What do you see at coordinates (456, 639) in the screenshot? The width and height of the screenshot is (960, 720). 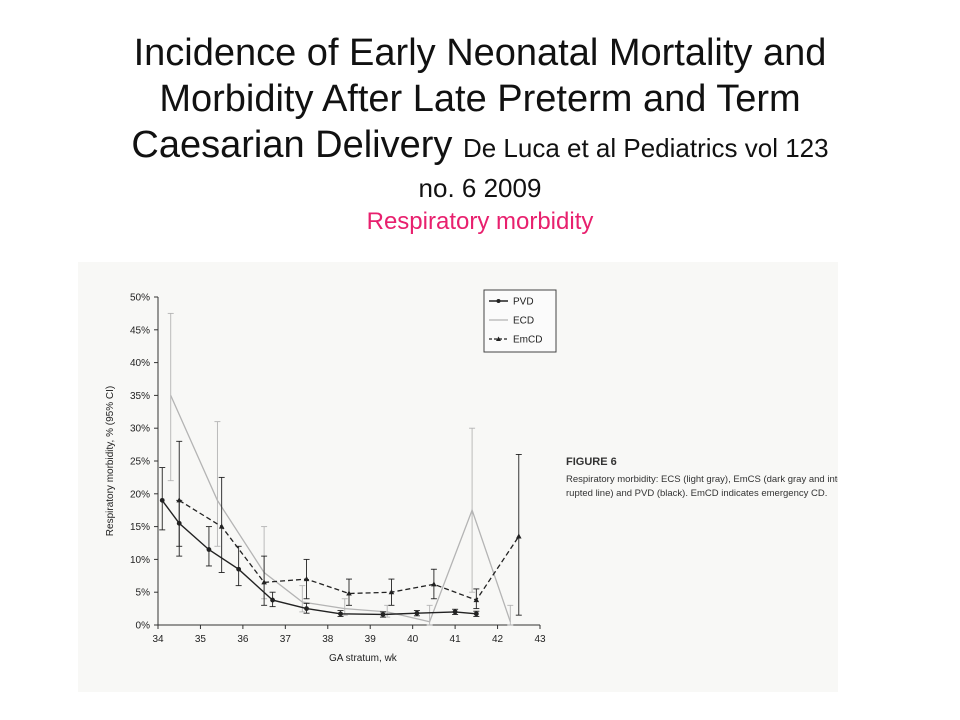 I see `x-tick-label: 41` at bounding box center [456, 639].